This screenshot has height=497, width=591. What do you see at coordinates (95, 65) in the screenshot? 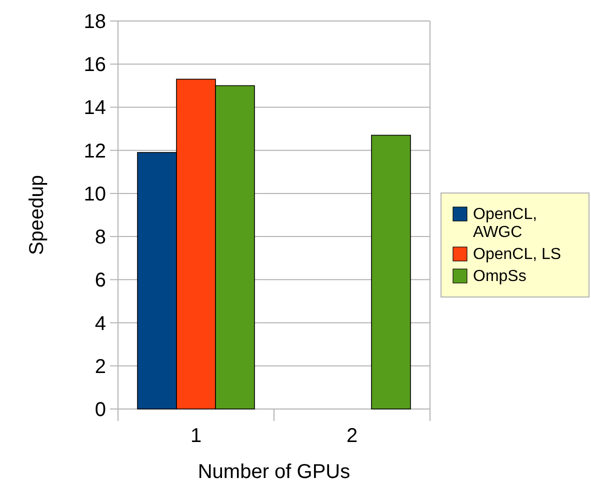
I see `y-tick-label: 16` at bounding box center [95, 65].